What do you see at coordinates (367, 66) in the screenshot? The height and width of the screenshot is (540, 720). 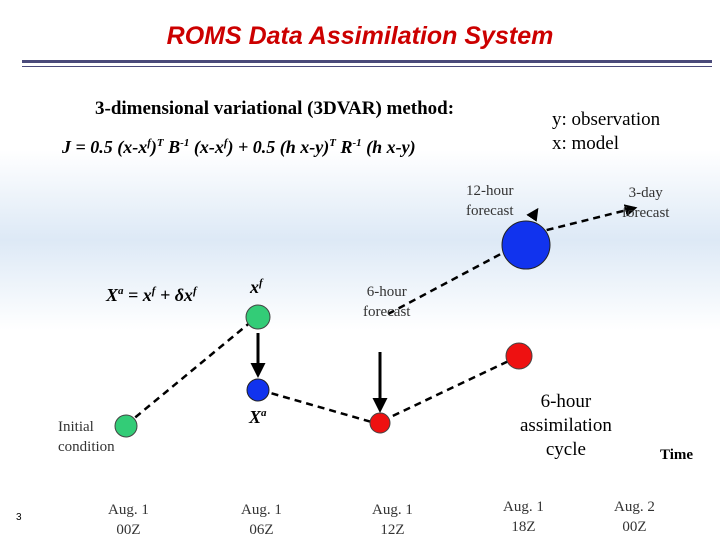 I see `title-divider-thin` at bounding box center [367, 66].